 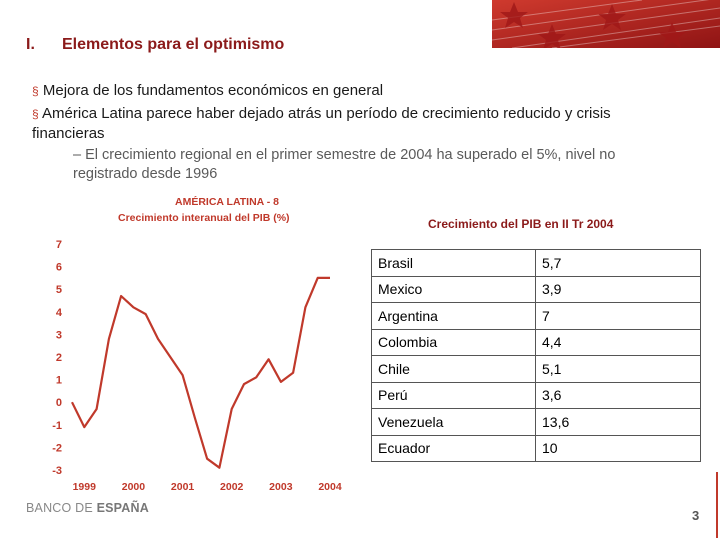 What do you see at coordinates (85, 487) in the screenshot?
I see `x-tick-label: 1999` at bounding box center [85, 487].